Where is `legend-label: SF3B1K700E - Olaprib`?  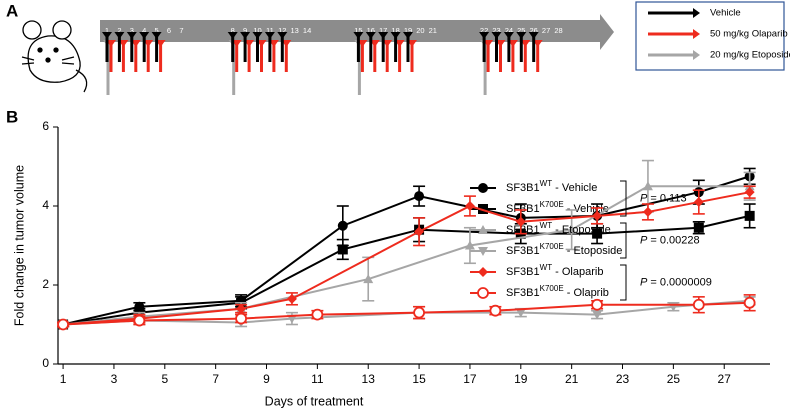 legend-label: SF3B1K700E - Olaprib is located at coordinates (557, 291).